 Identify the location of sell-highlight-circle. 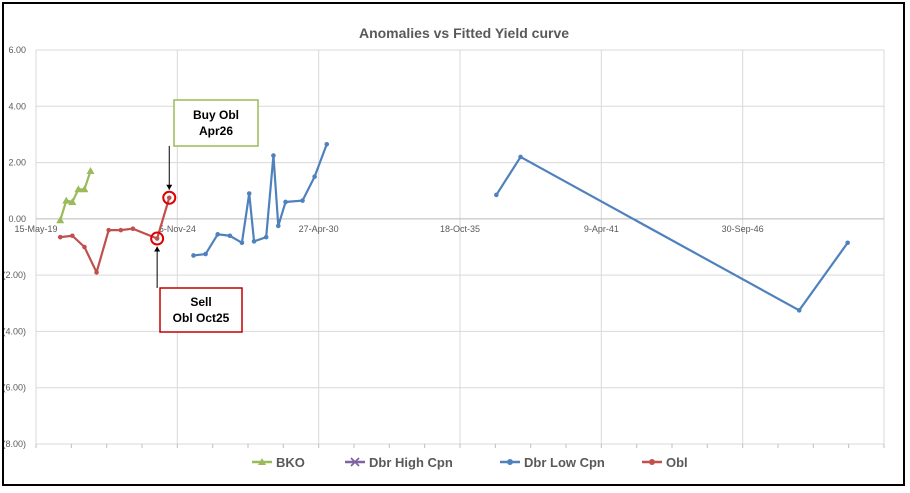
(157, 238).